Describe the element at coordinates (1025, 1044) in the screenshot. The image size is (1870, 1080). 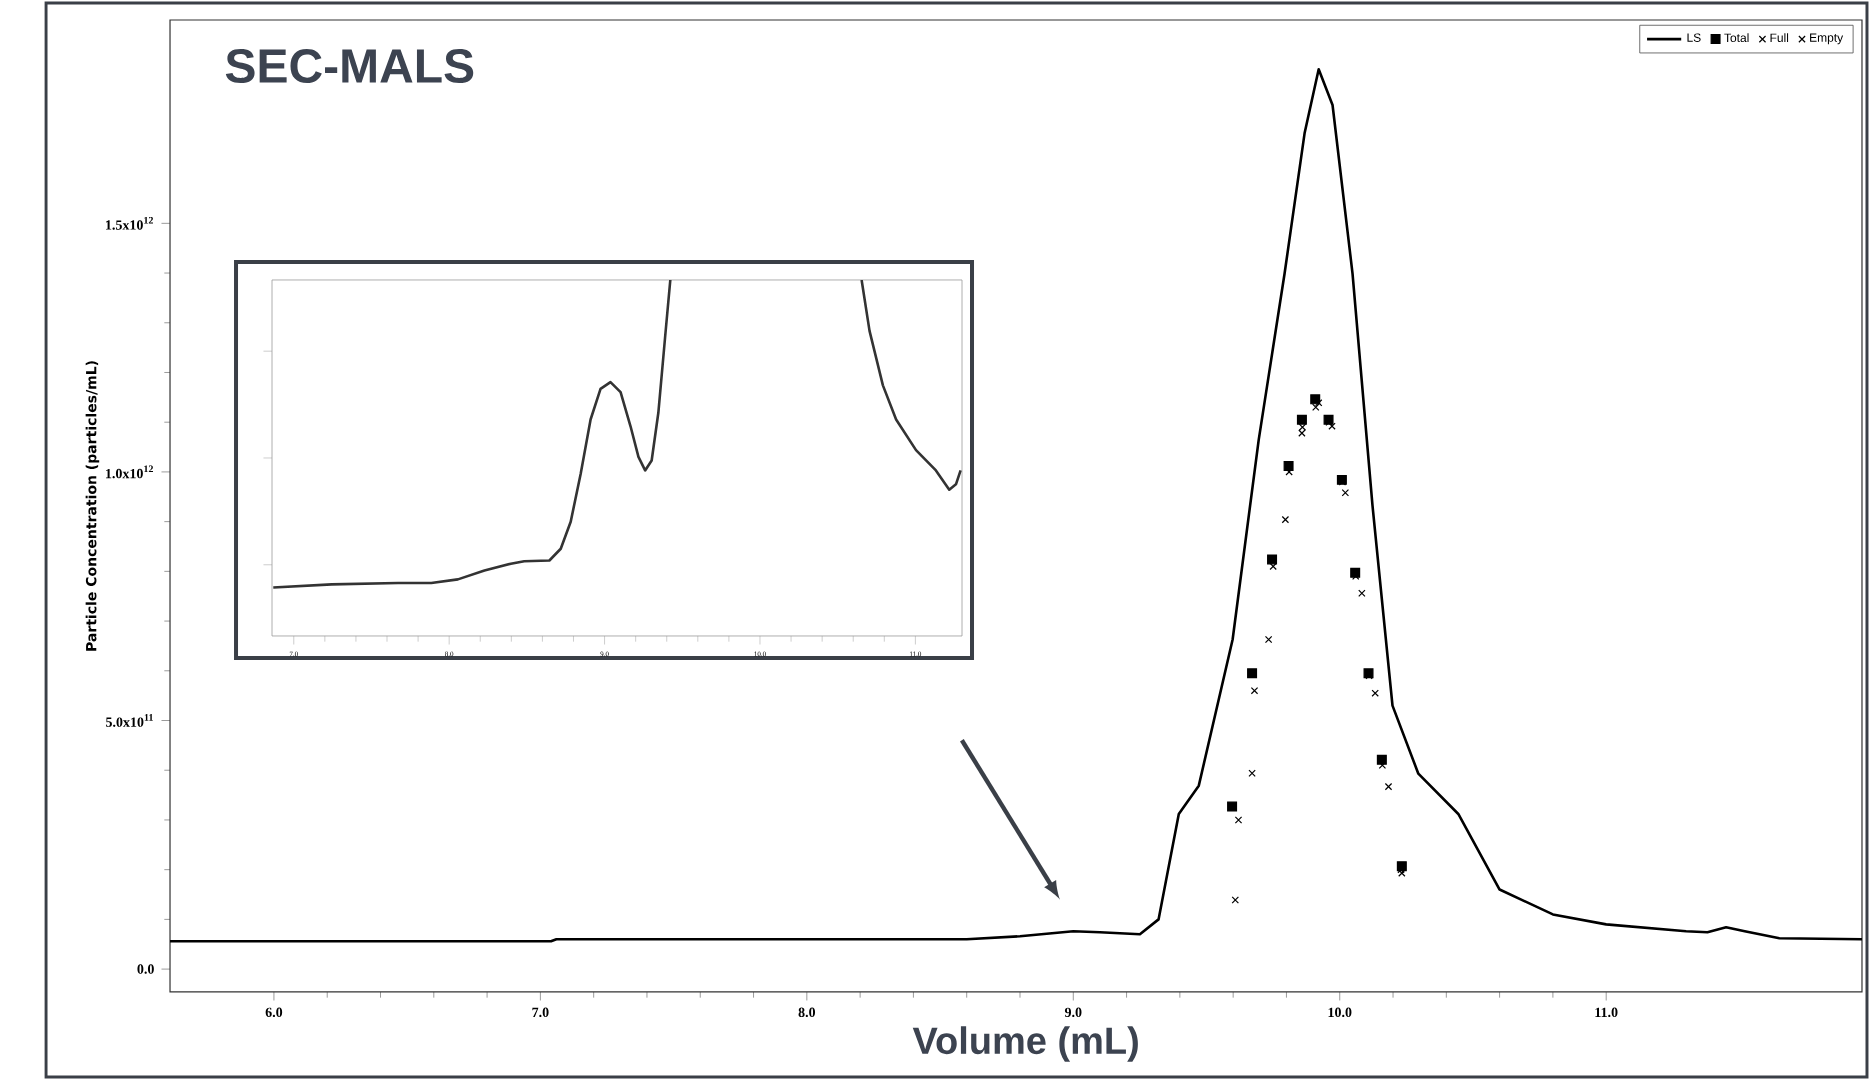
I see `x-axis-title: Volume (mL)` at that location.